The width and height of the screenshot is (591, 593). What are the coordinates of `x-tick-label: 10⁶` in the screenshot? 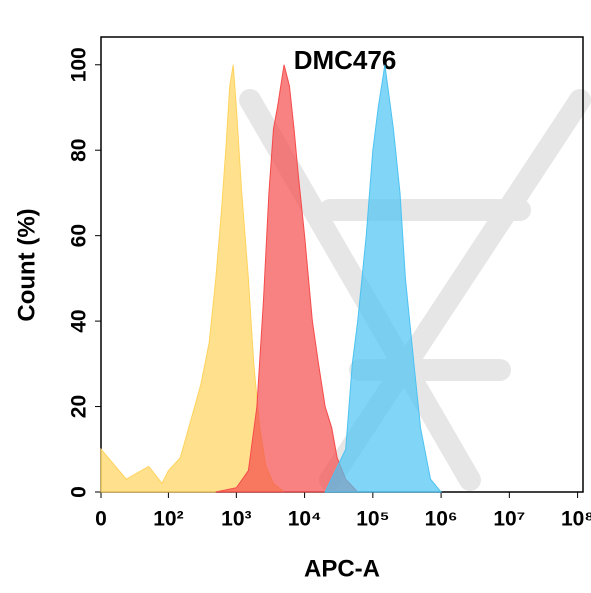 It's located at (441, 519).